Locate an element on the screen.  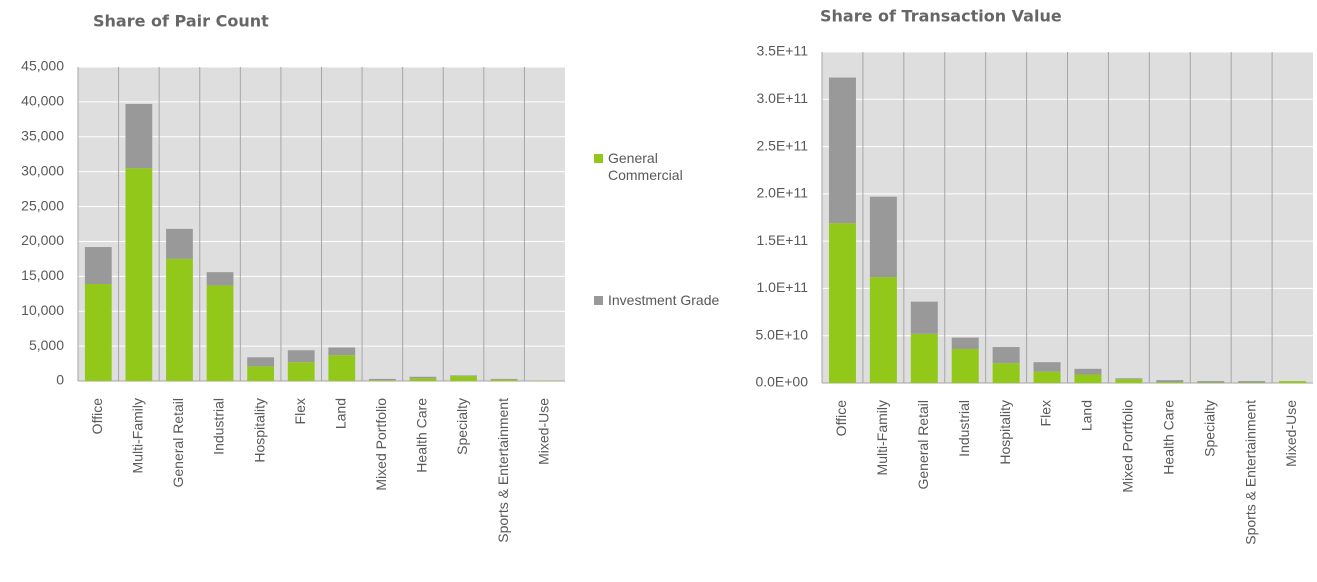
legend-entry: Investment Grade is located at coordinates (661, 300).